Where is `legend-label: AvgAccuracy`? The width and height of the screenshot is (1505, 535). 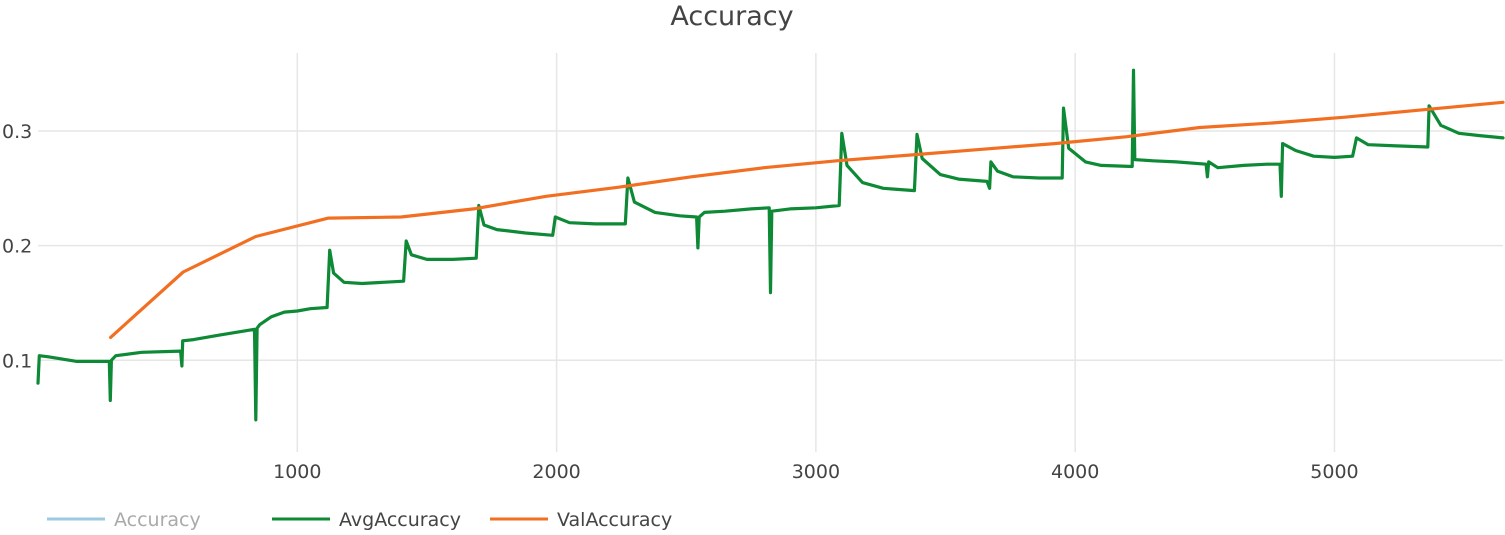
legend-label: AvgAccuracy is located at coordinates (400, 520).